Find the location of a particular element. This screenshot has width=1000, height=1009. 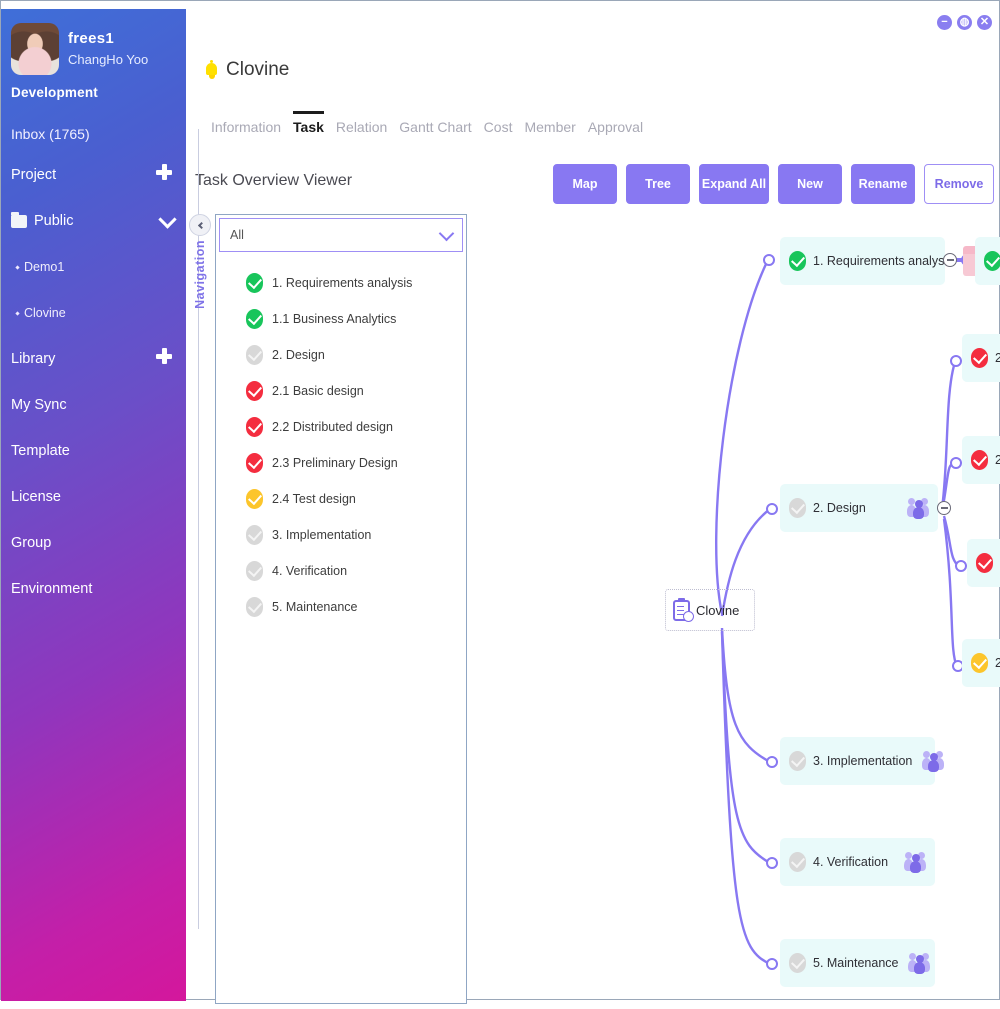

list-item: 1.1 Business Analytics is located at coordinates (356, 319).